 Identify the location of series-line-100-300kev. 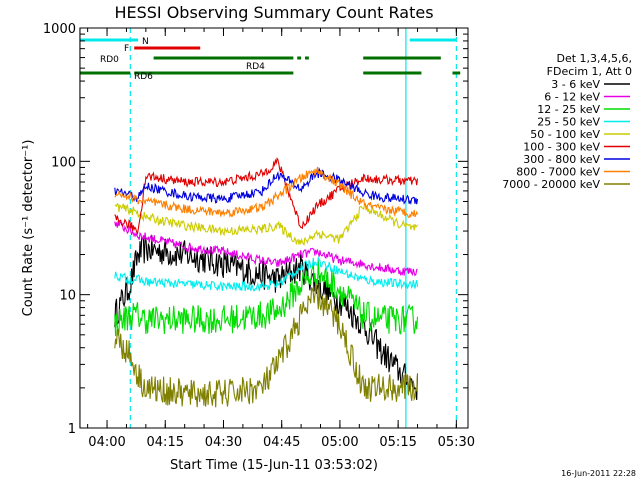
(266, 196).